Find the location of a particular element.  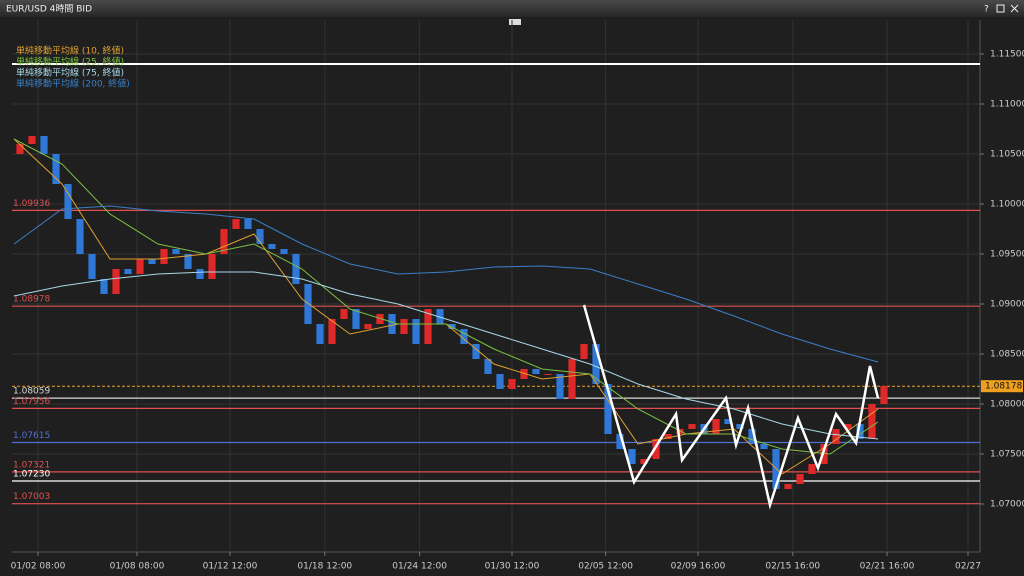

price-level-label: 1.07321 is located at coordinates (31, 465).